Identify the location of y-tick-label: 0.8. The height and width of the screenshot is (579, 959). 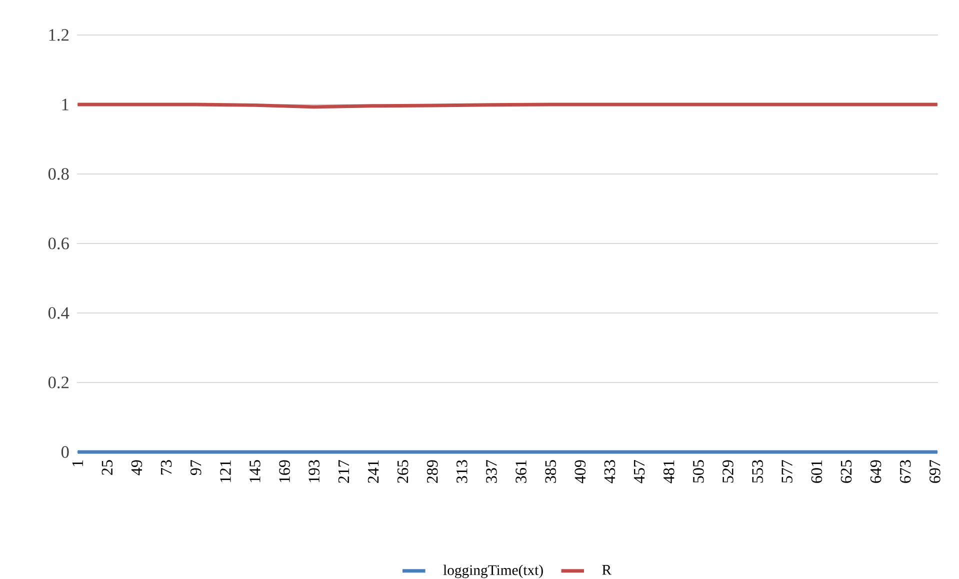
(58, 174).